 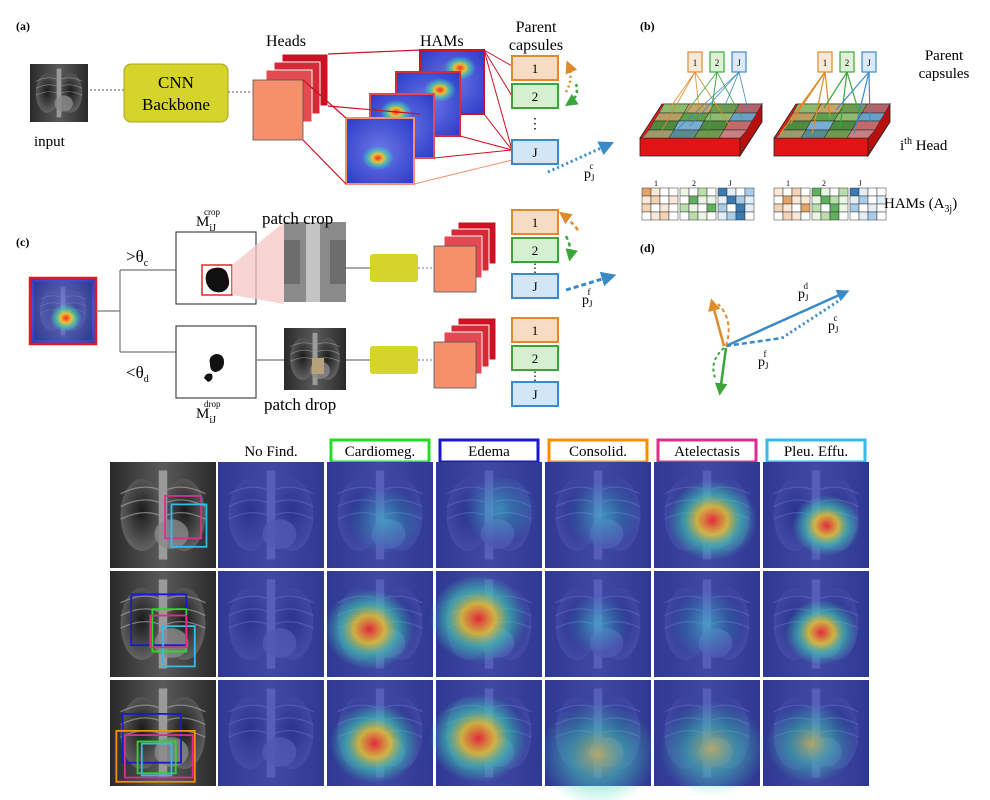 What do you see at coordinates (707, 452) in the screenshot?
I see `column-header-4: Atelectasis` at bounding box center [707, 452].